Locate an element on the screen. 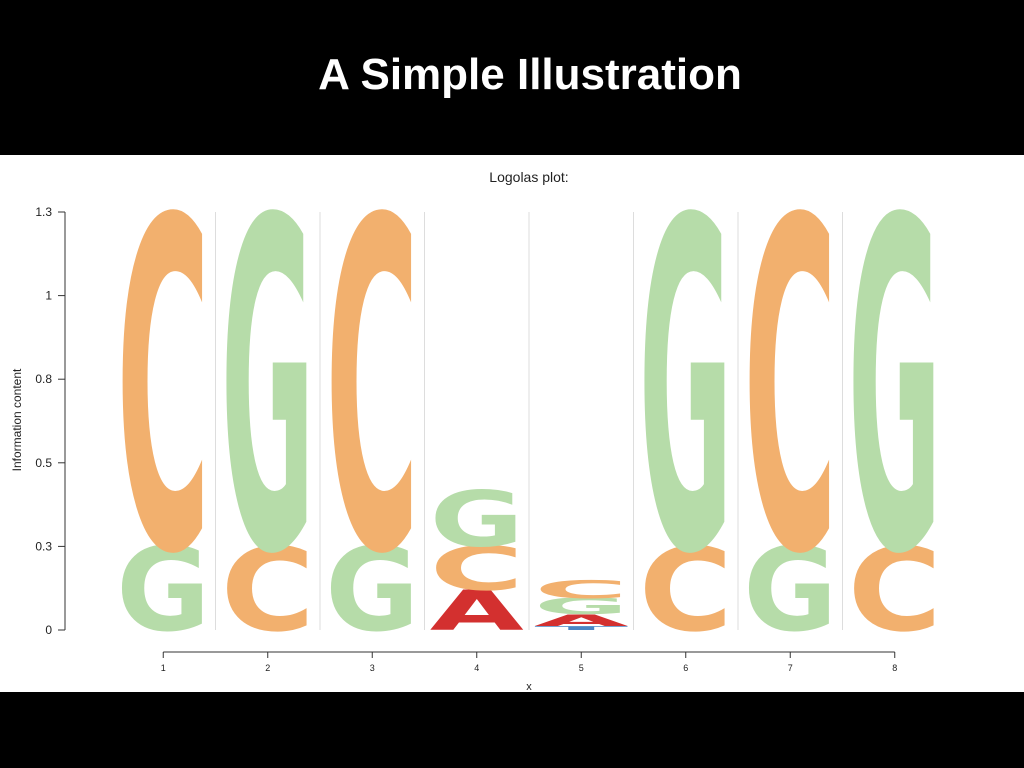  x-axis-label: x is located at coordinates (529, 686).